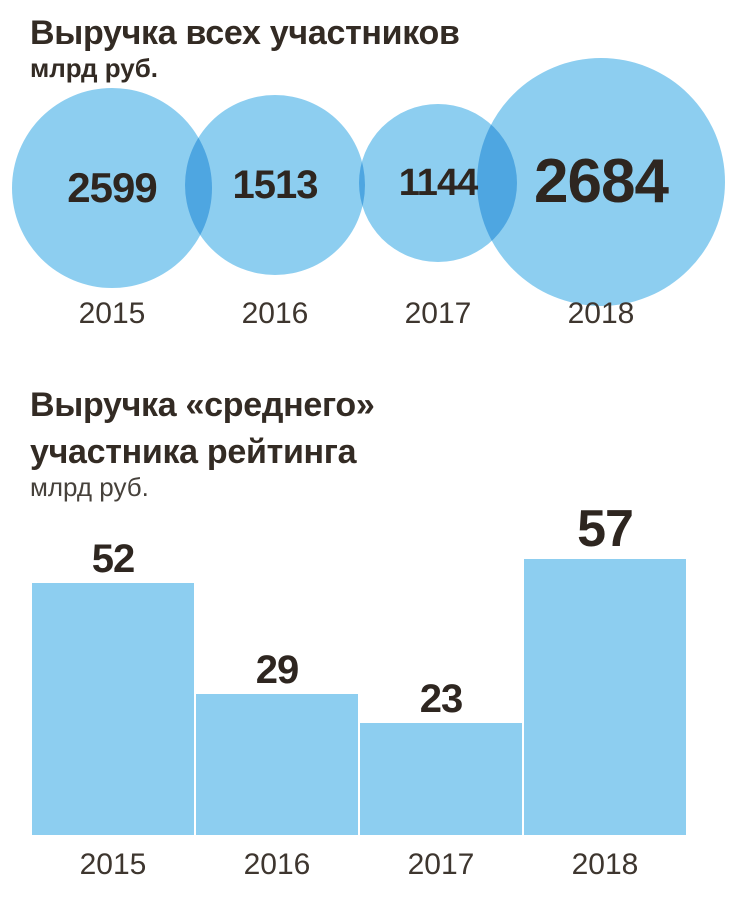  I want to click on bubble-value-2015: 2599, so click(112, 187).